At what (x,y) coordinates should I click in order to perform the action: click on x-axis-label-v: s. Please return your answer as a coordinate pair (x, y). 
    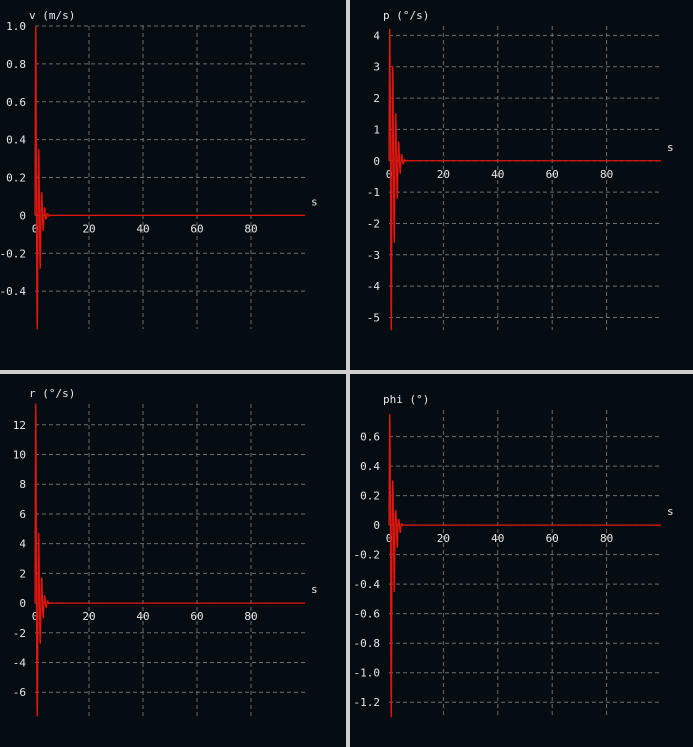
    Looking at the image, I should click on (314, 201).